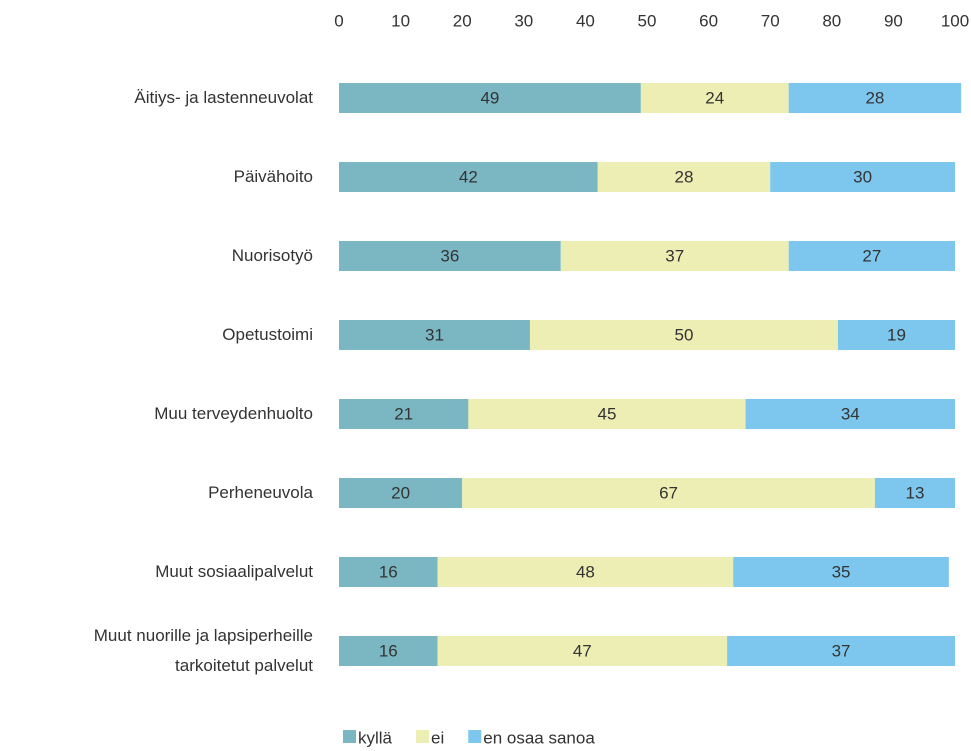  Describe the element at coordinates (400, 20) in the screenshot. I see `x-tick-label: 10` at that location.